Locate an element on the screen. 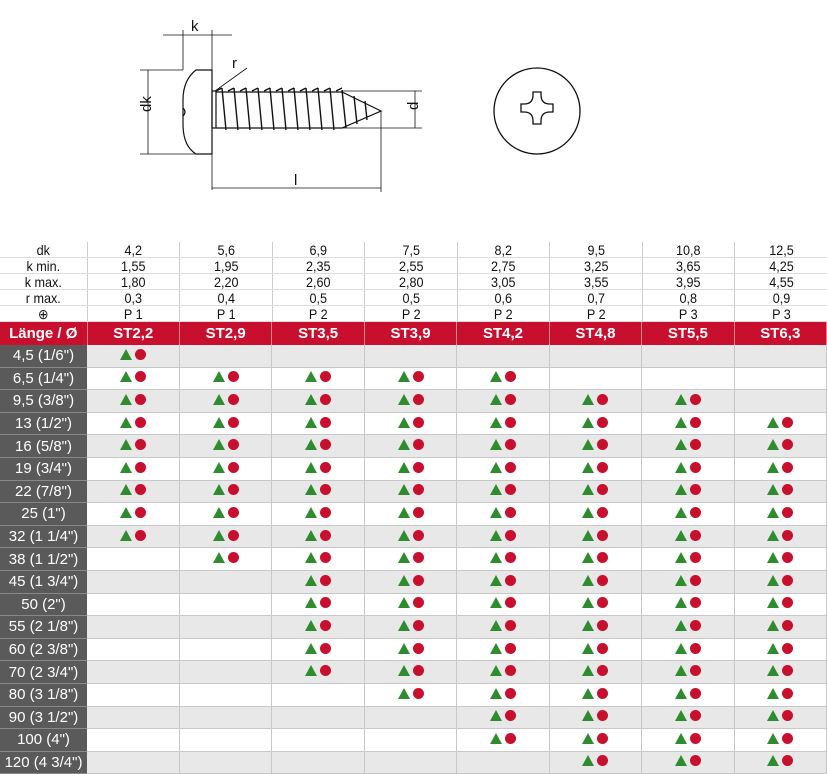 The height and width of the screenshot is (774, 827). spec-value: 0,5 is located at coordinates (411, 297).